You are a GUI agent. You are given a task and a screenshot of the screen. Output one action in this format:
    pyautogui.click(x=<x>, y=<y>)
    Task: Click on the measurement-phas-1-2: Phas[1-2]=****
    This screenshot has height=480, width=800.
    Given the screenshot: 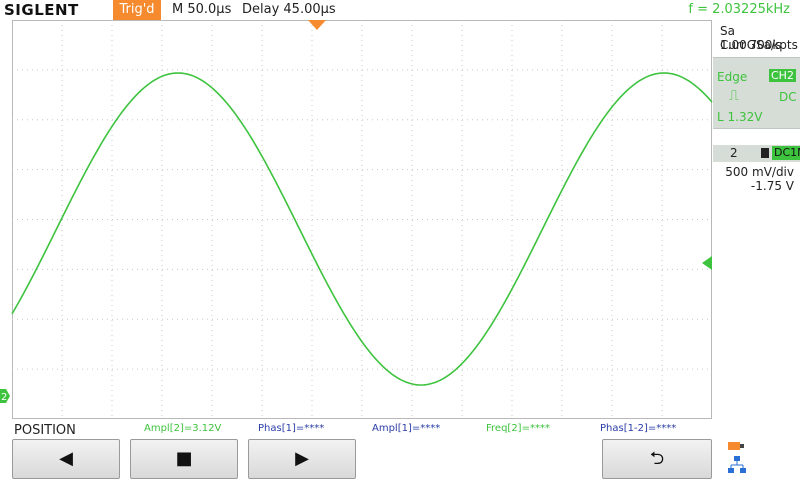 What is the action you would take?
    pyautogui.click(x=638, y=429)
    